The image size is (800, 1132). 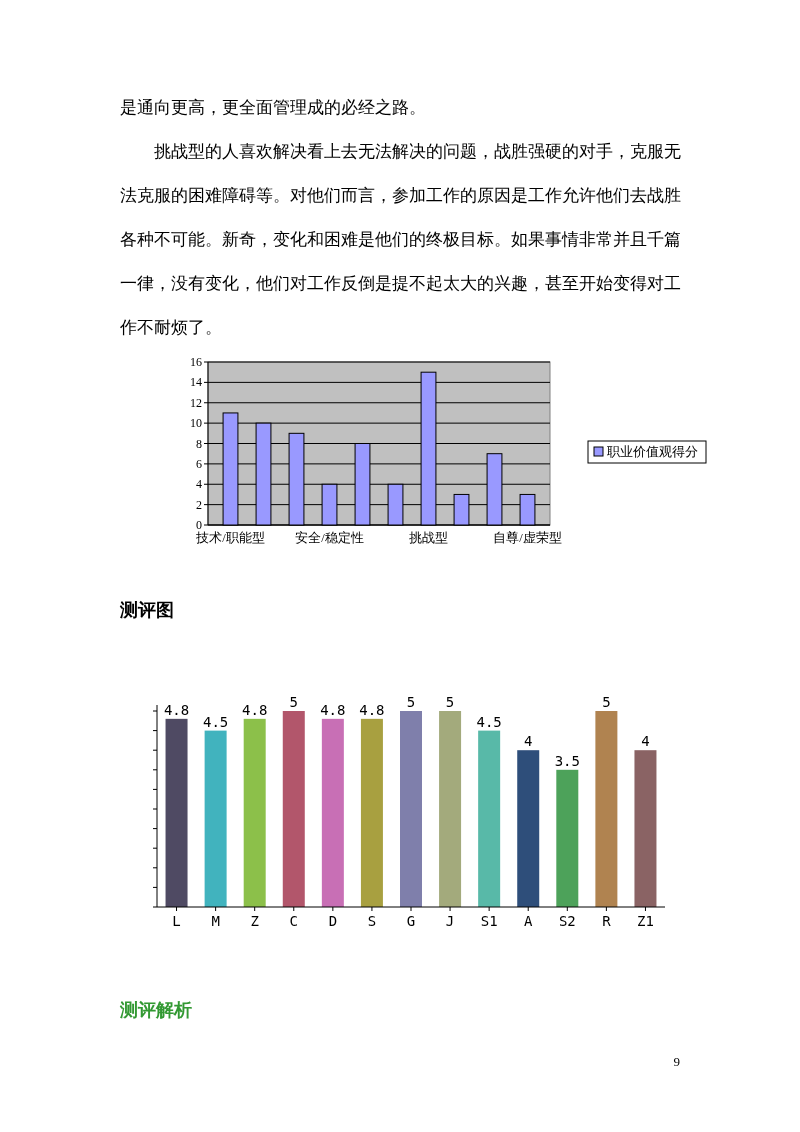 What do you see at coordinates (567, 921) in the screenshot?
I see `x-tick-label: S2` at bounding box center [567, 921].